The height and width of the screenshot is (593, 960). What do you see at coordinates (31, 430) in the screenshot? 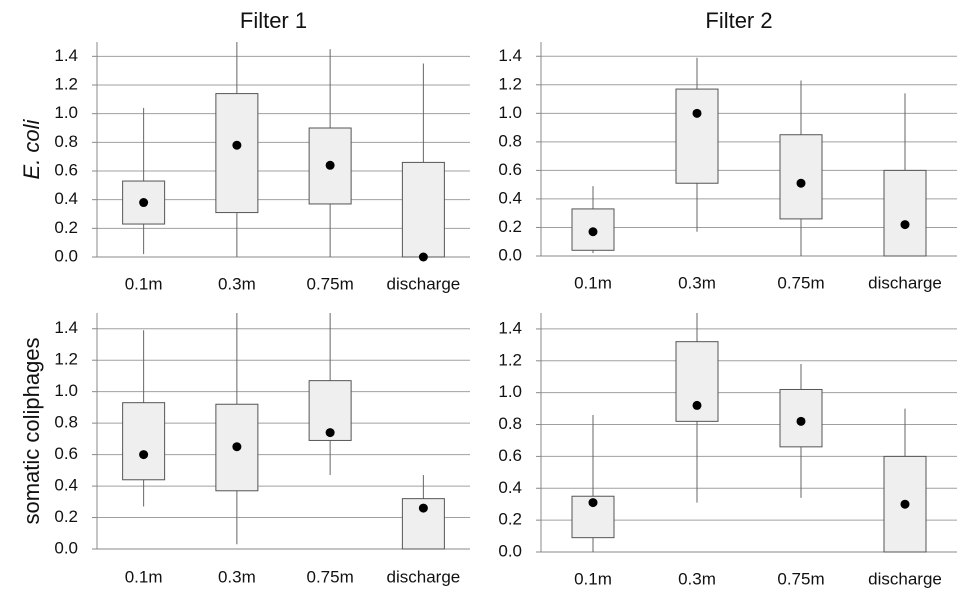
I see `y-axis-label: somatic coliphages` at bounding box center [31, 430].